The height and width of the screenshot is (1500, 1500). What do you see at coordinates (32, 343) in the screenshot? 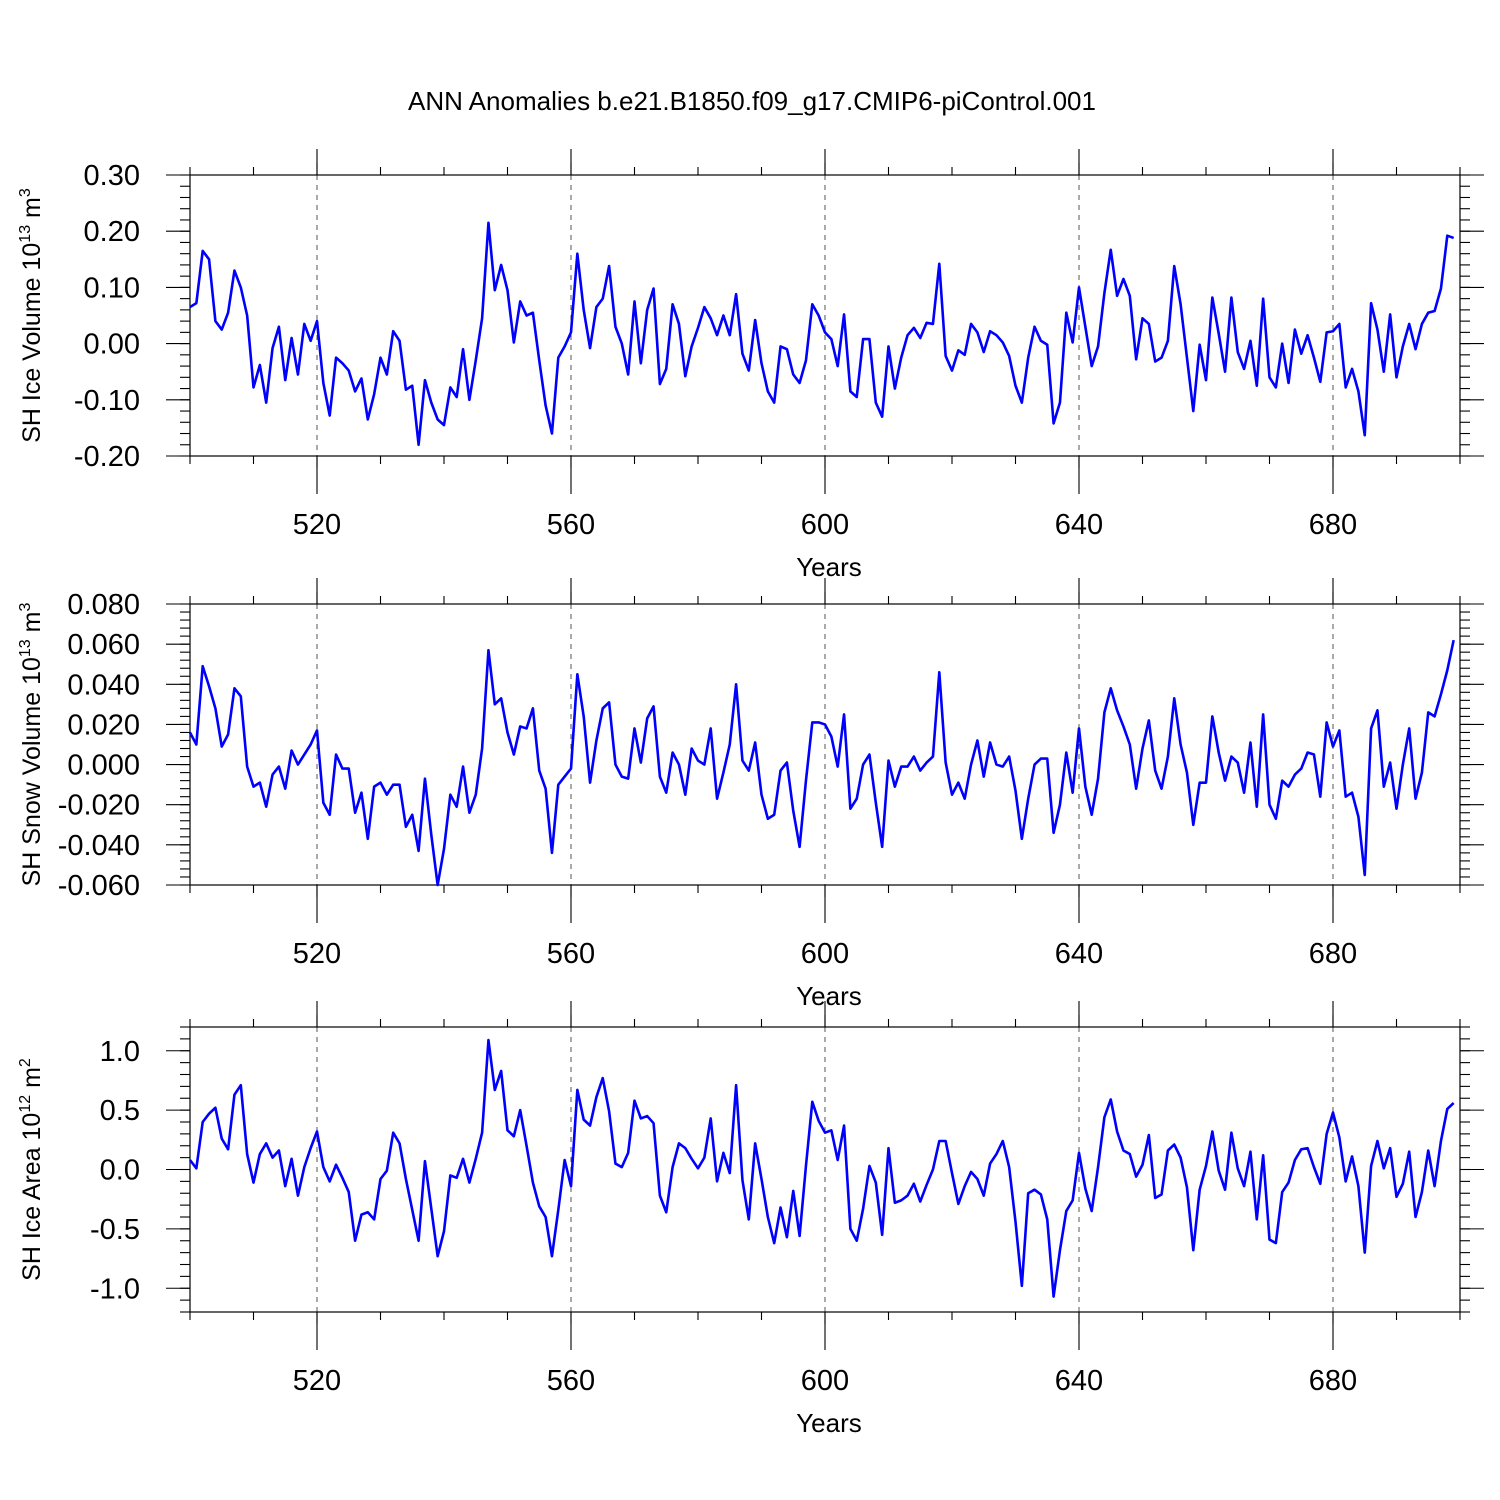
I see `y-axis-label-text: SH Ice Volume 10` at bounding box center [32, 343].